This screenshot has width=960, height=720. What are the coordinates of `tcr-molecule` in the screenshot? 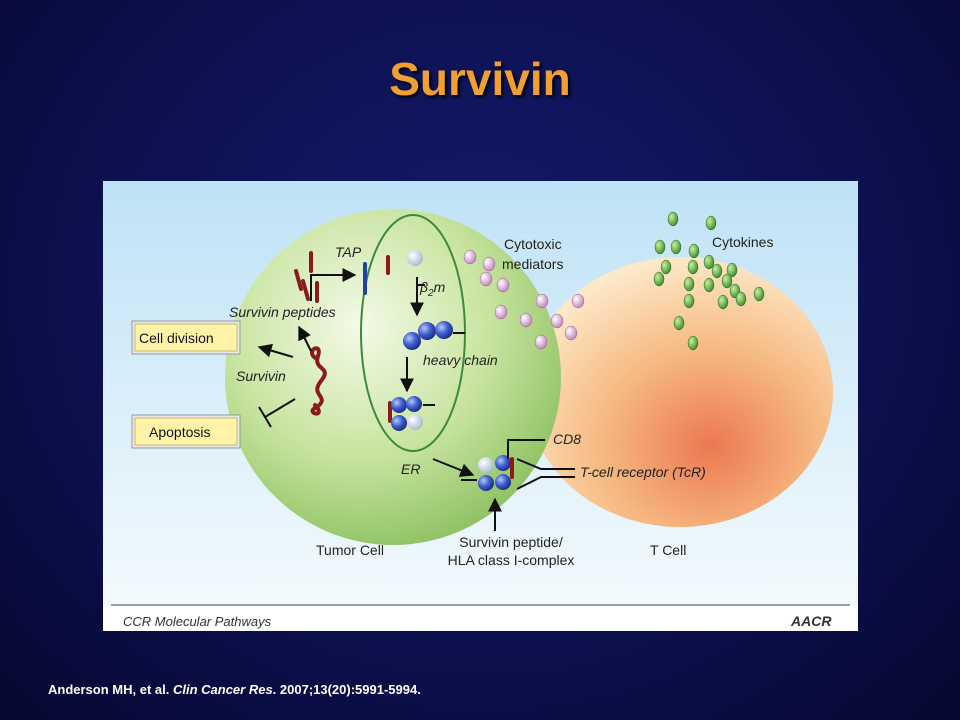 It's located at (545, 474).